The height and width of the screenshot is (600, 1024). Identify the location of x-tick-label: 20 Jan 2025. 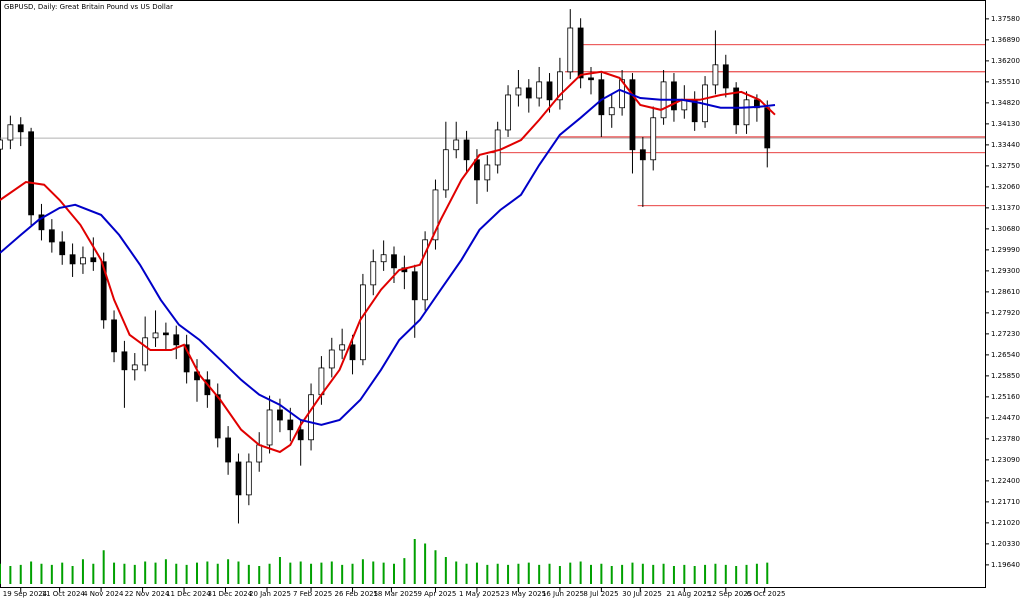
(270, 594).